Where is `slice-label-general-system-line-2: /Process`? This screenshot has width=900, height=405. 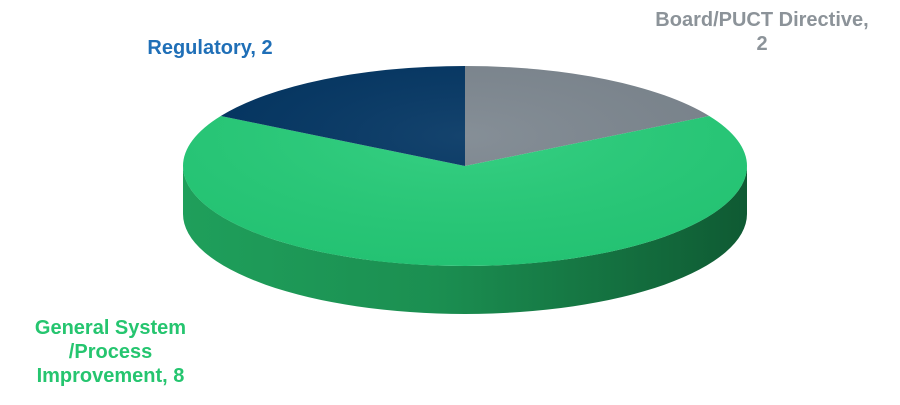
slice-label-general-system-line-2: /Process is located at coordinates (110, 352).